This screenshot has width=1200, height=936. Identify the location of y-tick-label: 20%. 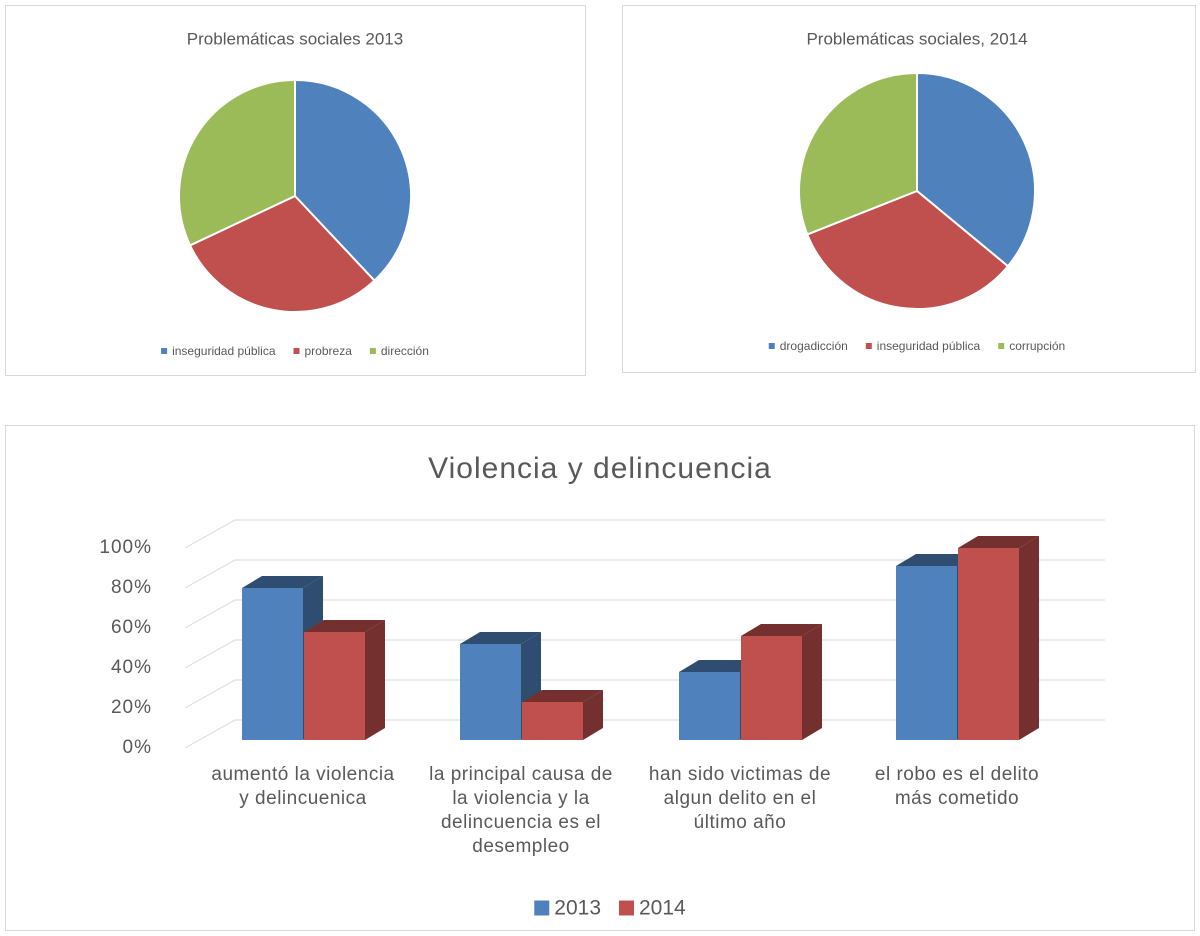
(131, 707).